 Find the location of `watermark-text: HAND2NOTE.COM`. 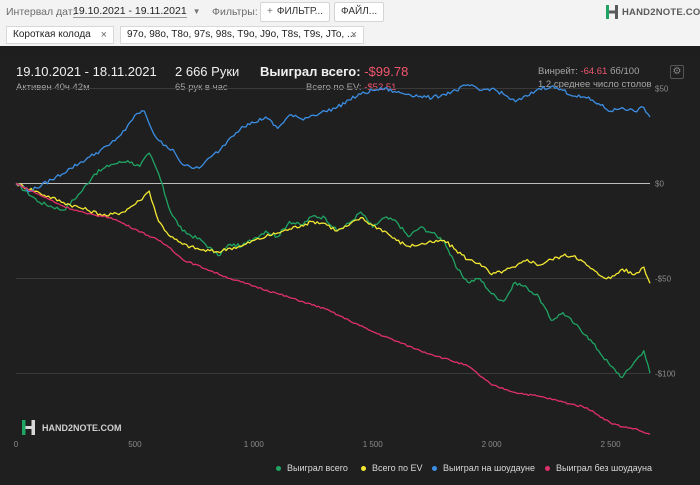

watermark-text: HAND2NOTE.COM is located at coordinates (82, 428).